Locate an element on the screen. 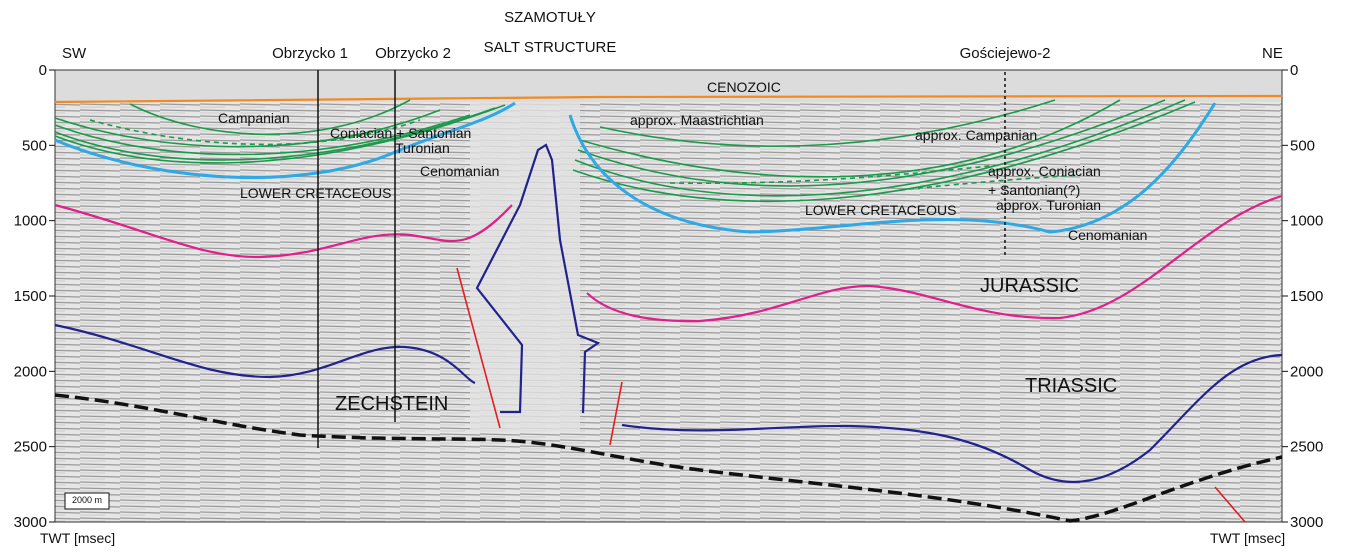 The image size is (1346, 552). unit-label: approx. Turonian is located at coordinates (1048, 205).